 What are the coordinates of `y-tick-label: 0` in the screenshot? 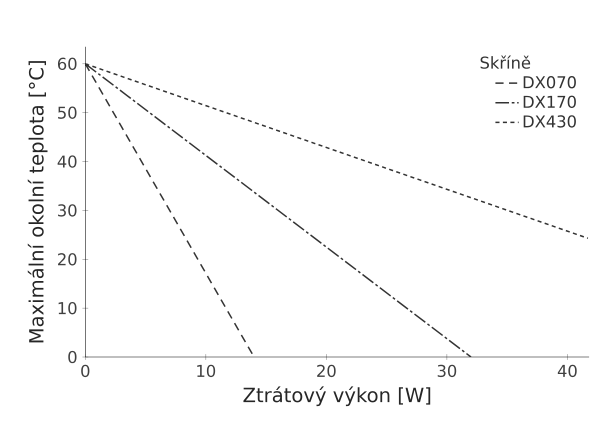 It's located at (72, 357).